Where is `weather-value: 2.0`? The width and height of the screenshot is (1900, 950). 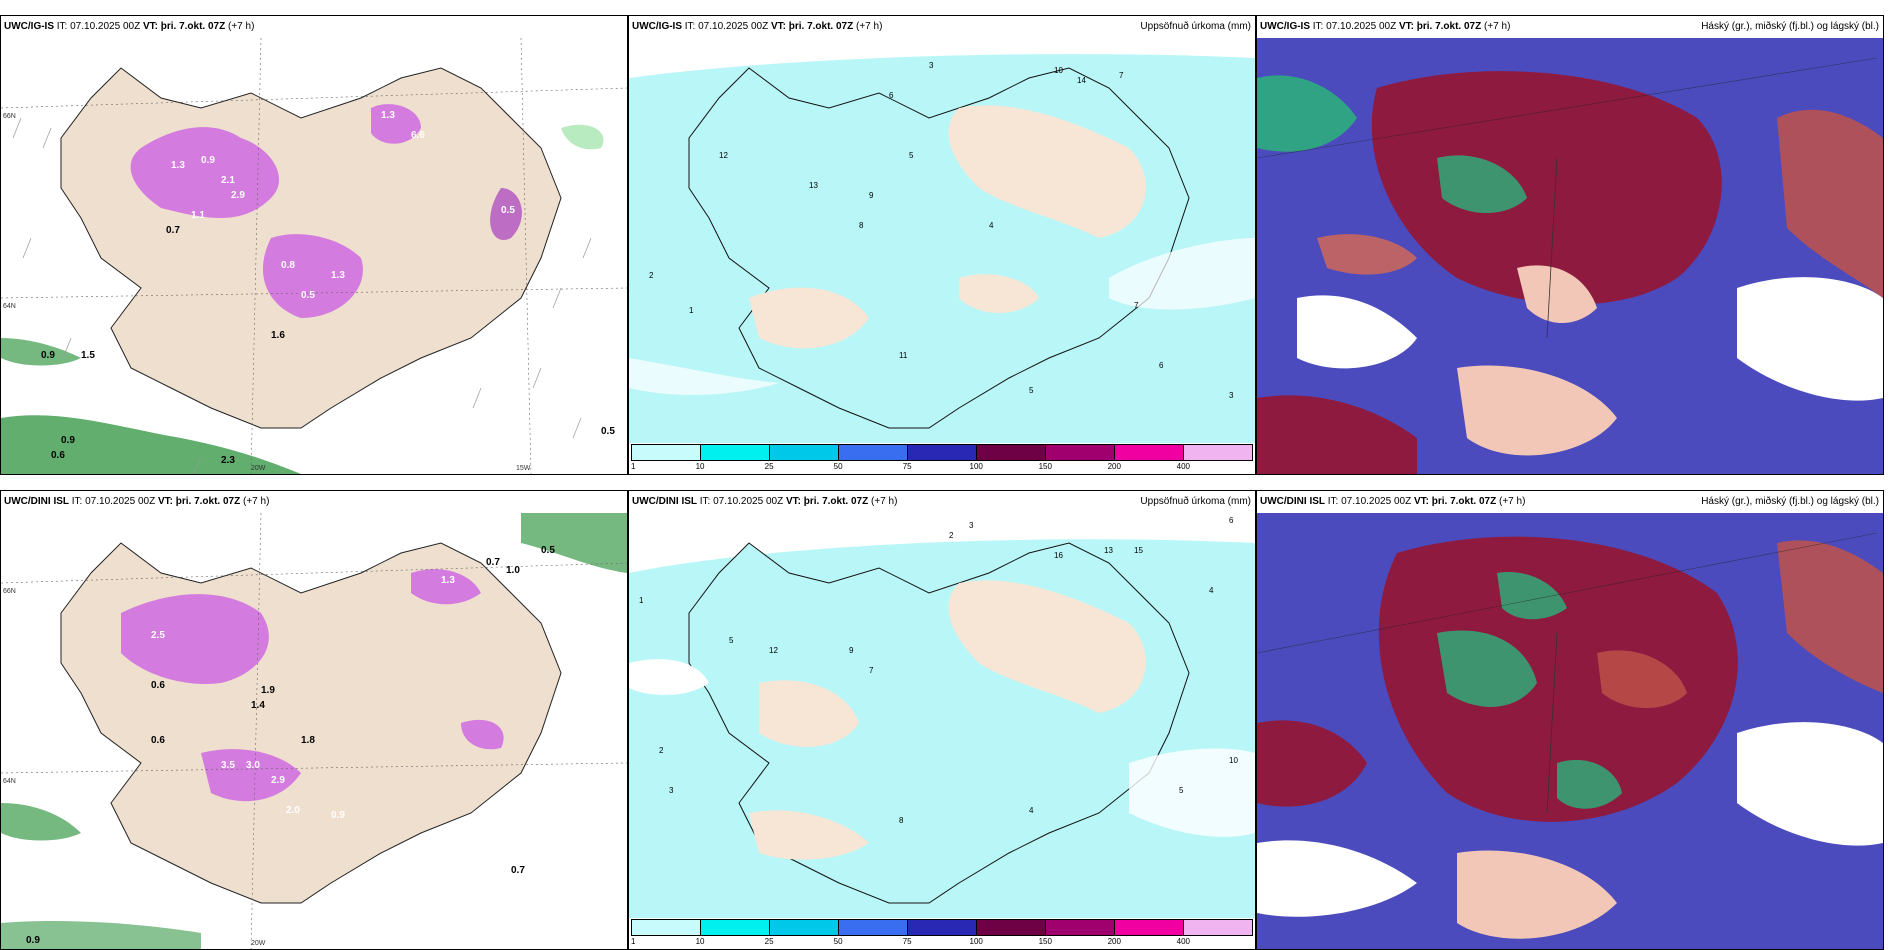
weather-value: 2.0 is located at coordinates (293, 810).